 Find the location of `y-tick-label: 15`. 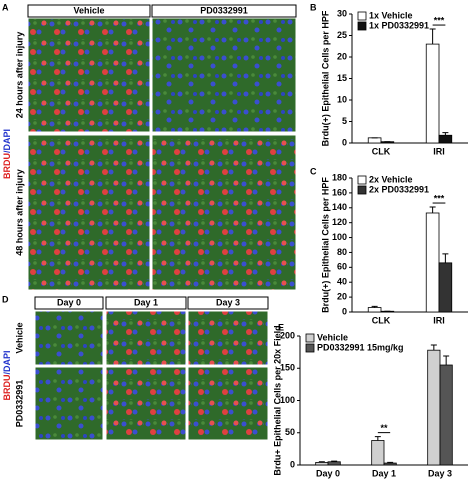

y-tick-label: 15 is located at coordinates (342, 78).